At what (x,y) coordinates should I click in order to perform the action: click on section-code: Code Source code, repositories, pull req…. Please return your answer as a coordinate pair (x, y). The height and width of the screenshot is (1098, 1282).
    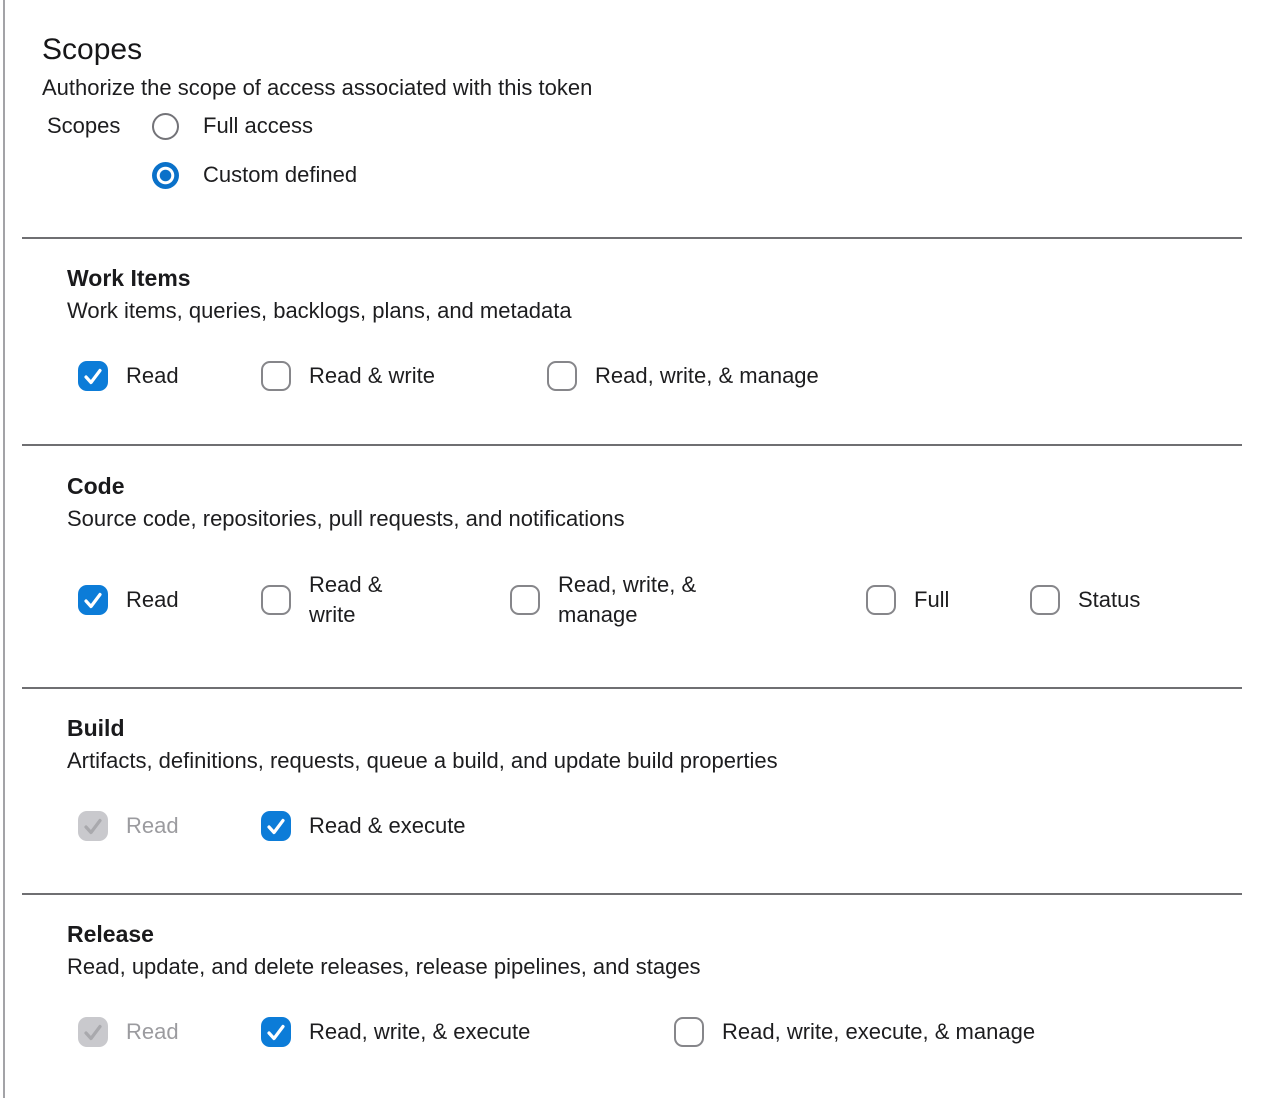
    Looking at the image, I should click on (662, 551).